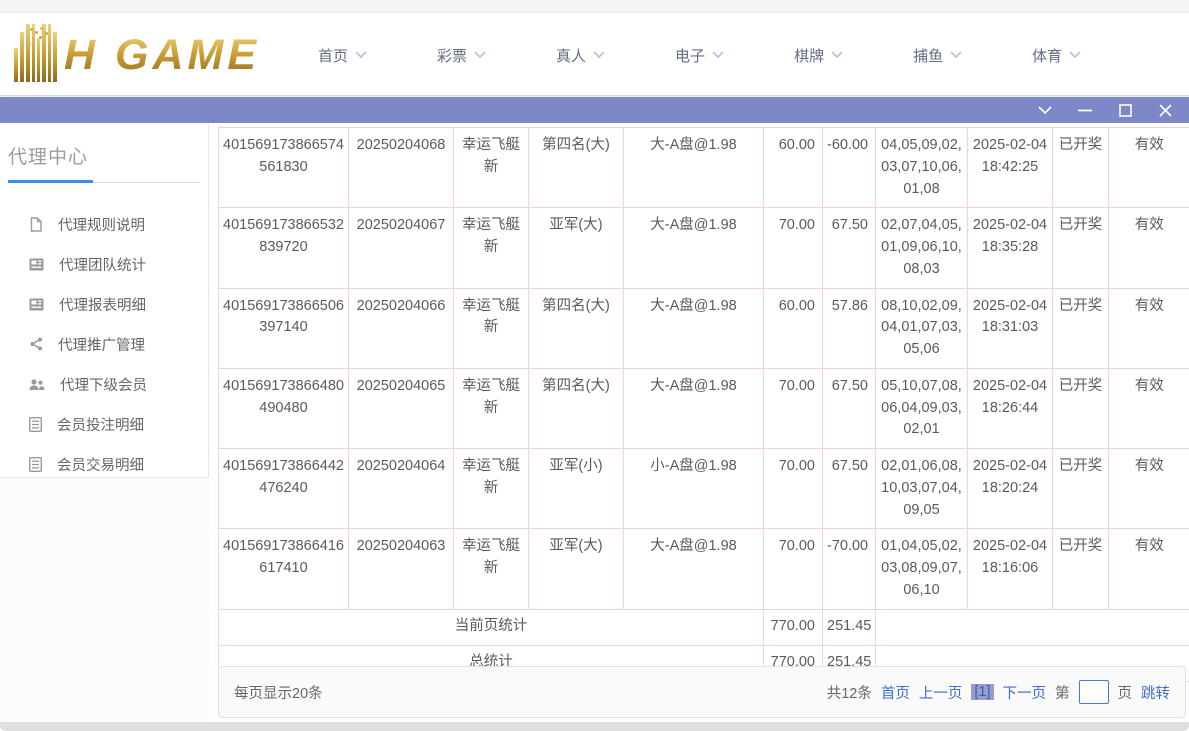  What do you see at coordinates (1165, 110) in the screenshot?
I see `close-icon` at bounding box center [1165, 110].